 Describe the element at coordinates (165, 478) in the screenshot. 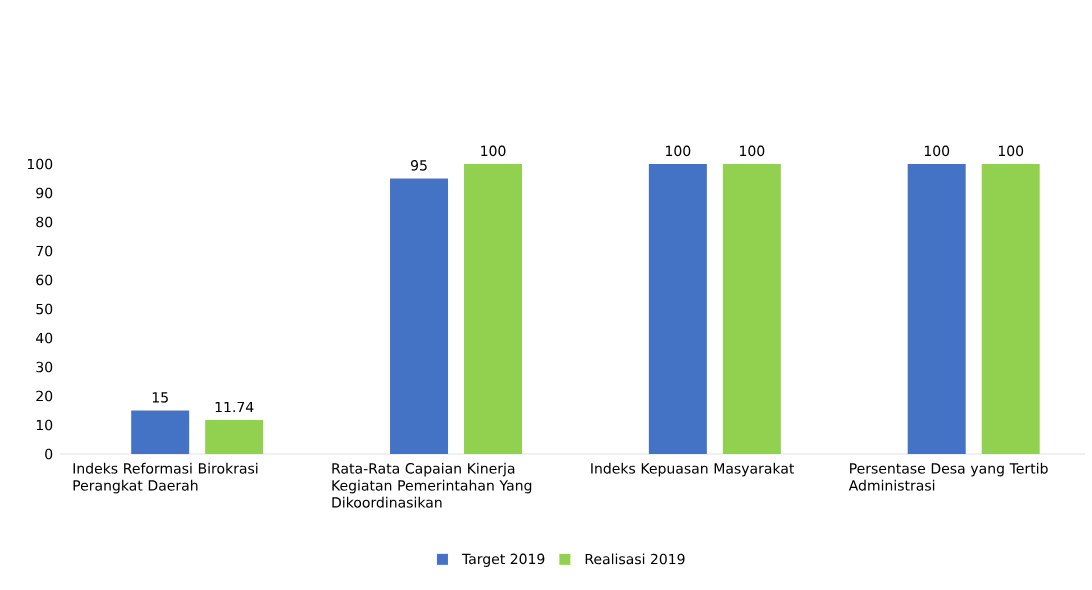

I see `x-tick-label: Indeks Reformasi Birokrasi Perangkat Daerah` at that location.